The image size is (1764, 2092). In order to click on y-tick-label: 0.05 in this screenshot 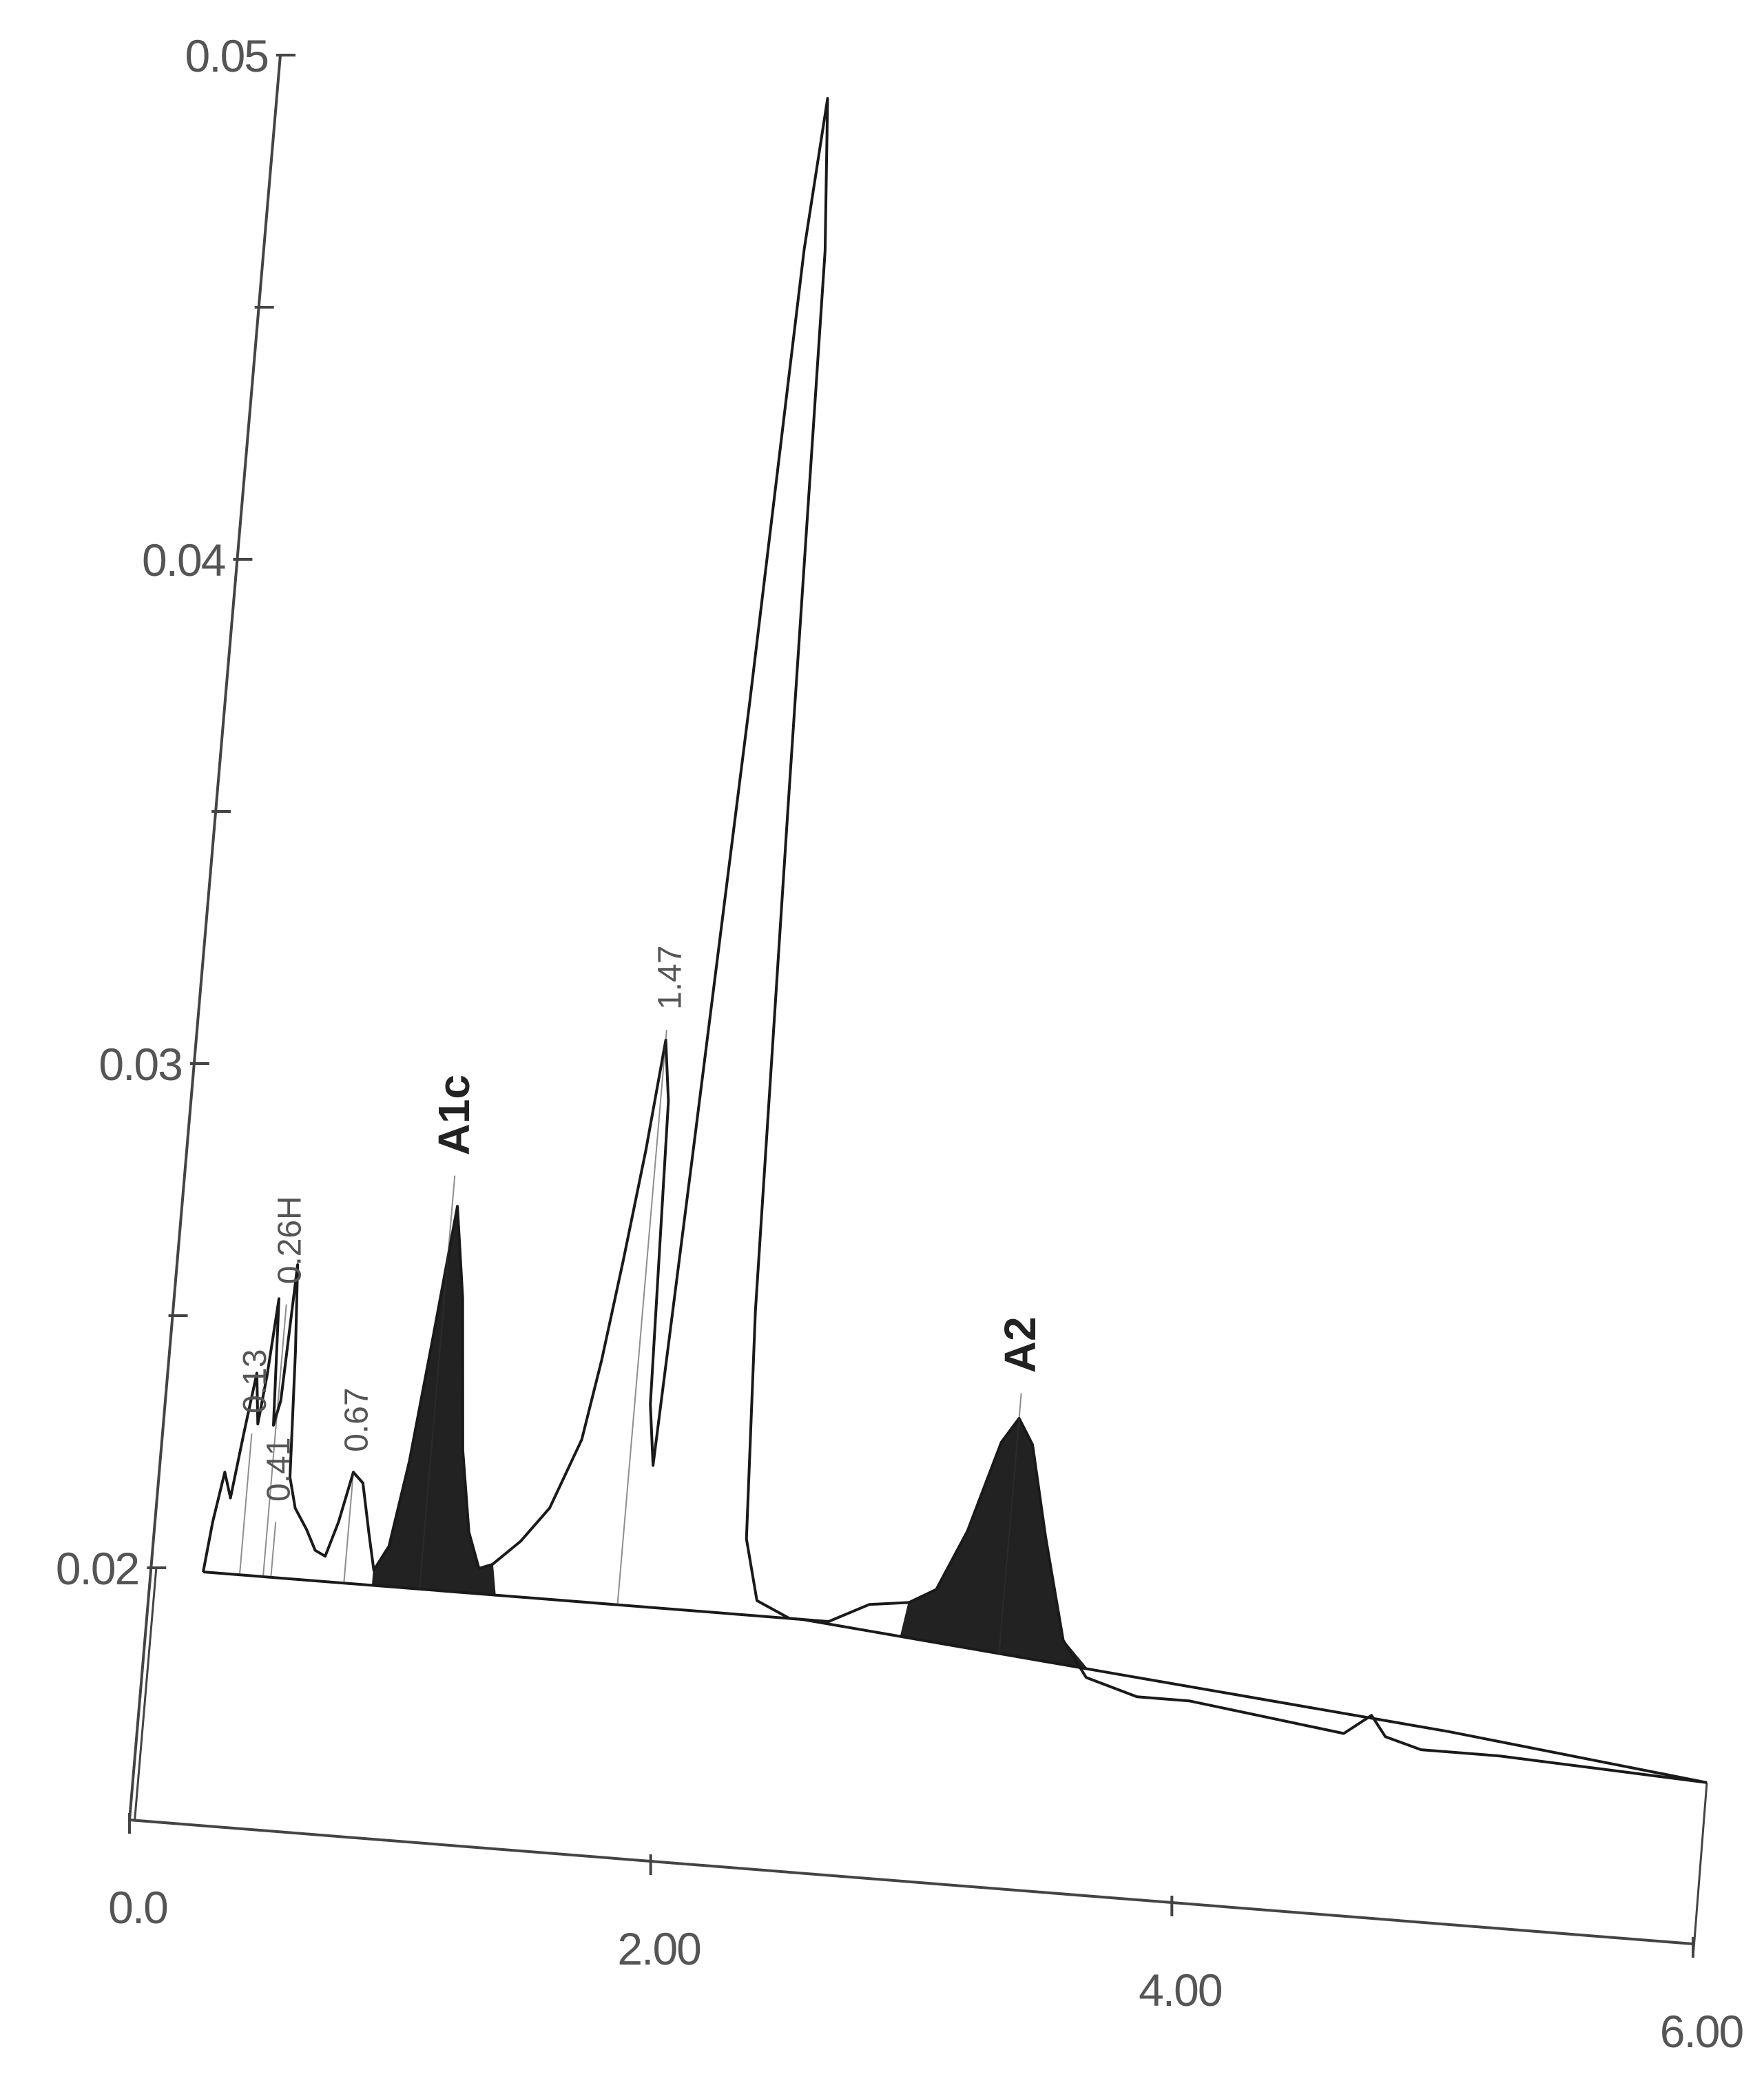, I will do `click(226, 55)`.